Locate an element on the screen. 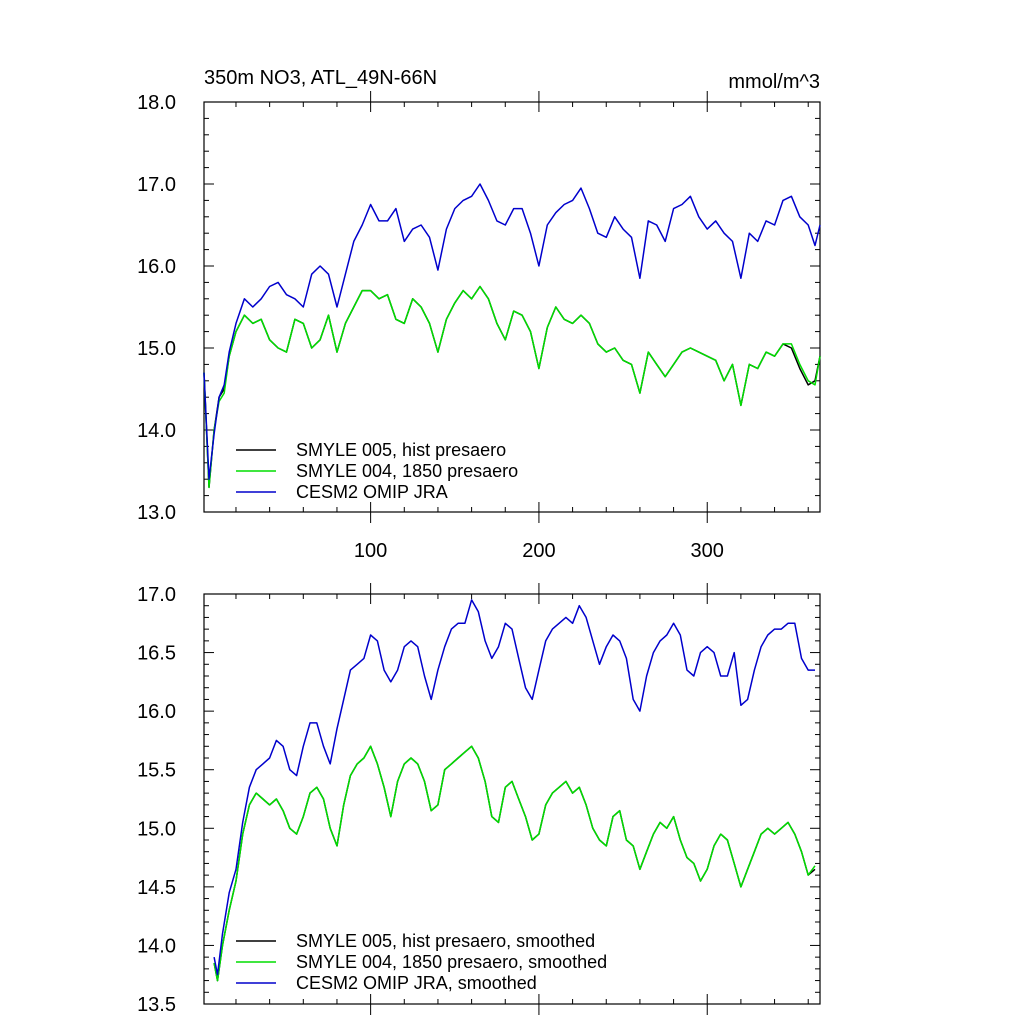 The image size is (1024, 1024). y-tick-label: 13.5 is located at coordinates (156, 1005).